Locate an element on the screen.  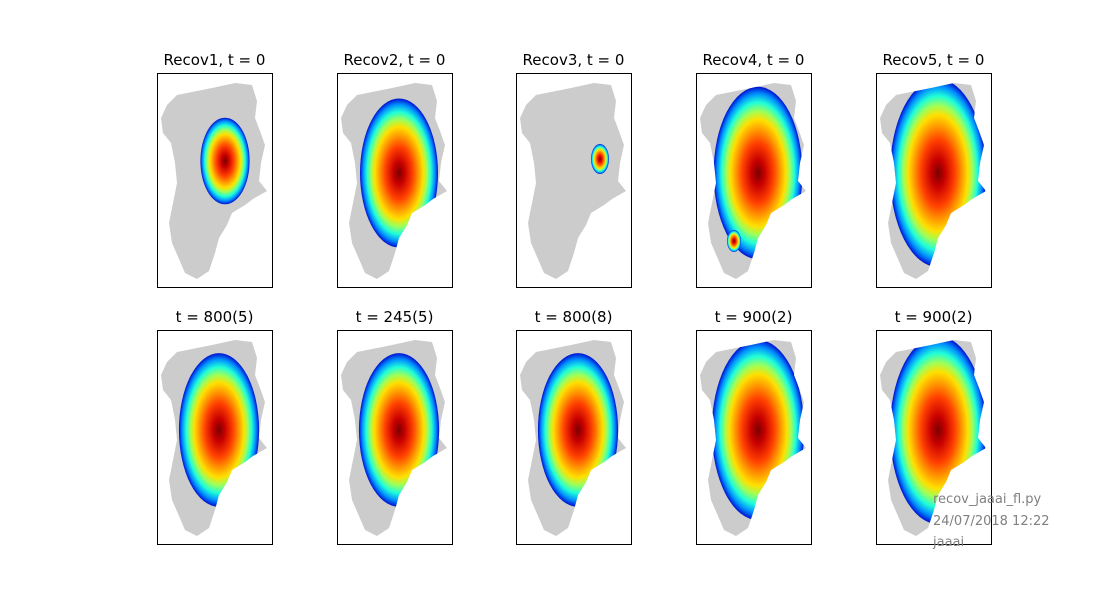
panel-title: Recov5, t = 0 is located at coordinates (934, 60).